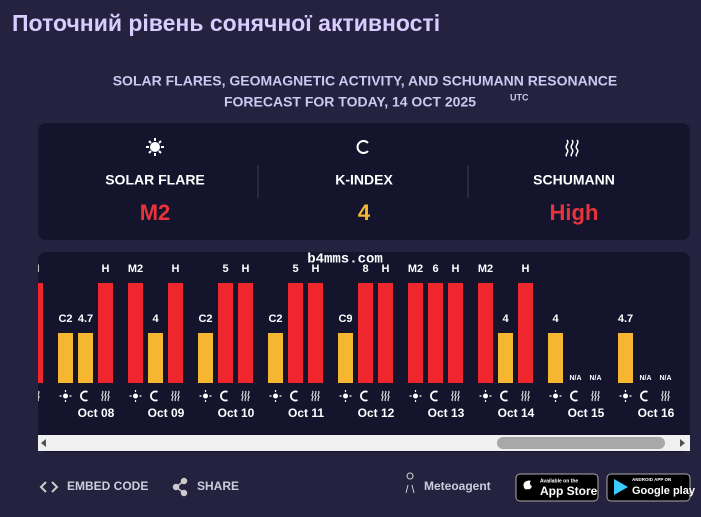  I want to click on date-label: Oct 11, so click(306, 413).